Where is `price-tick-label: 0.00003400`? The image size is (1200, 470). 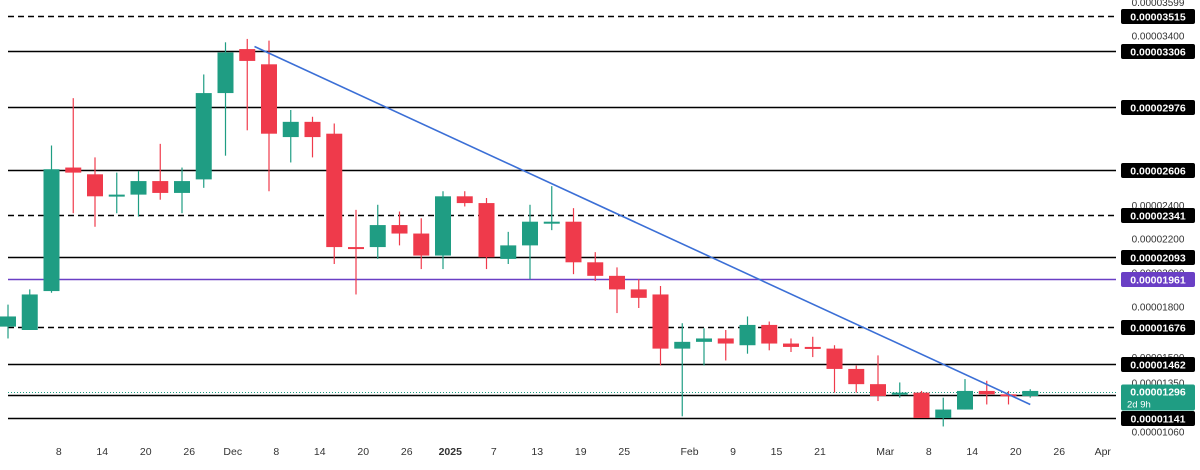
price-tick-label: 0.00003400 is located at coordinates (1158, 37).